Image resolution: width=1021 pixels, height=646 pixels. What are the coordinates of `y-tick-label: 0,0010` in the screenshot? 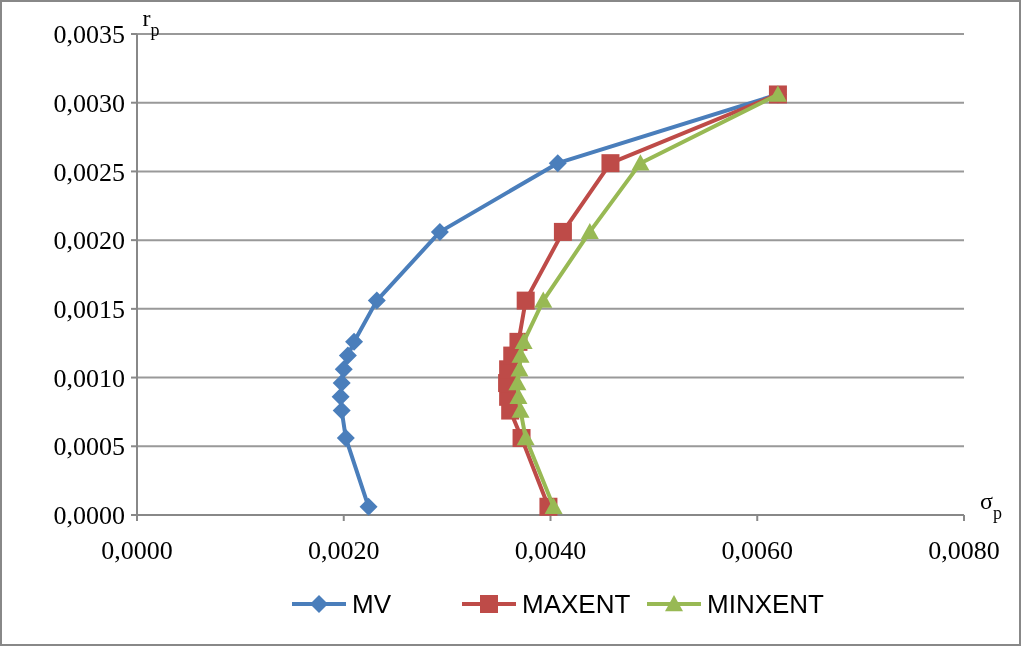 It's located at (89, 378).